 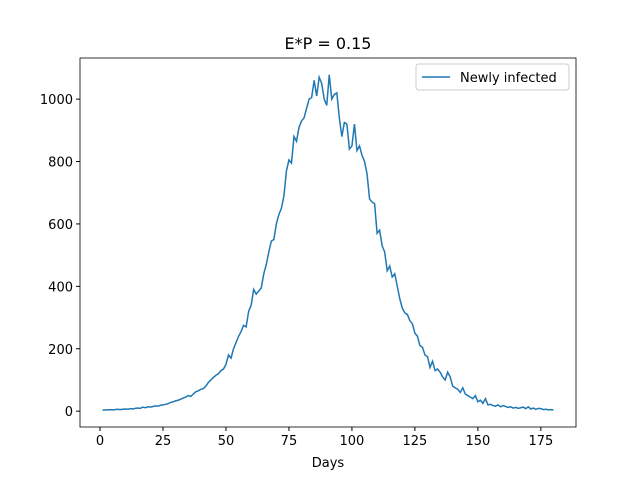 I want to click on x-tick-label: 50, so click(x=226, y=441).